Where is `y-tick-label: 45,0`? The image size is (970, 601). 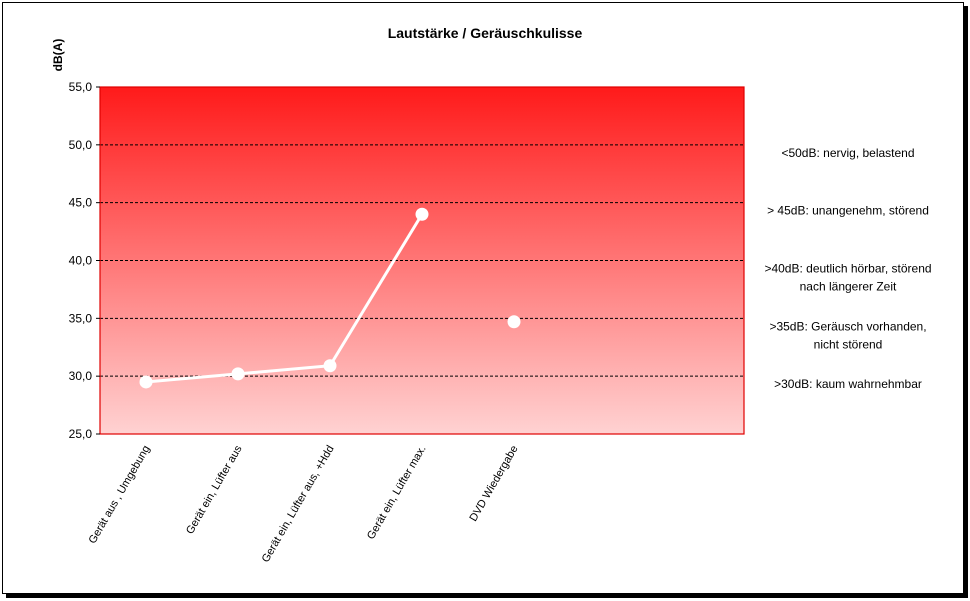
y-tick-label: 45,0 is located at coordinates (81, 203).